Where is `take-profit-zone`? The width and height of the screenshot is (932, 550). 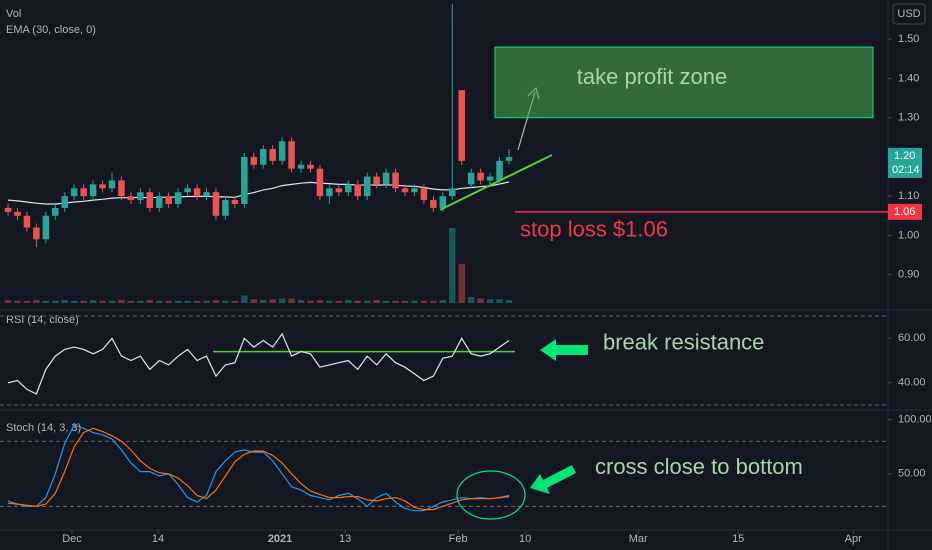 take-profit-zone is located at coordinates (684, 82).